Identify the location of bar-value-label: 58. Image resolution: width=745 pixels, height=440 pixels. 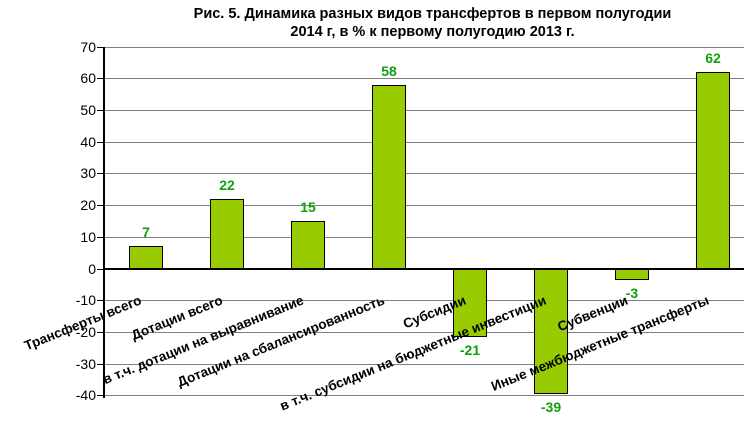
(389, 71).